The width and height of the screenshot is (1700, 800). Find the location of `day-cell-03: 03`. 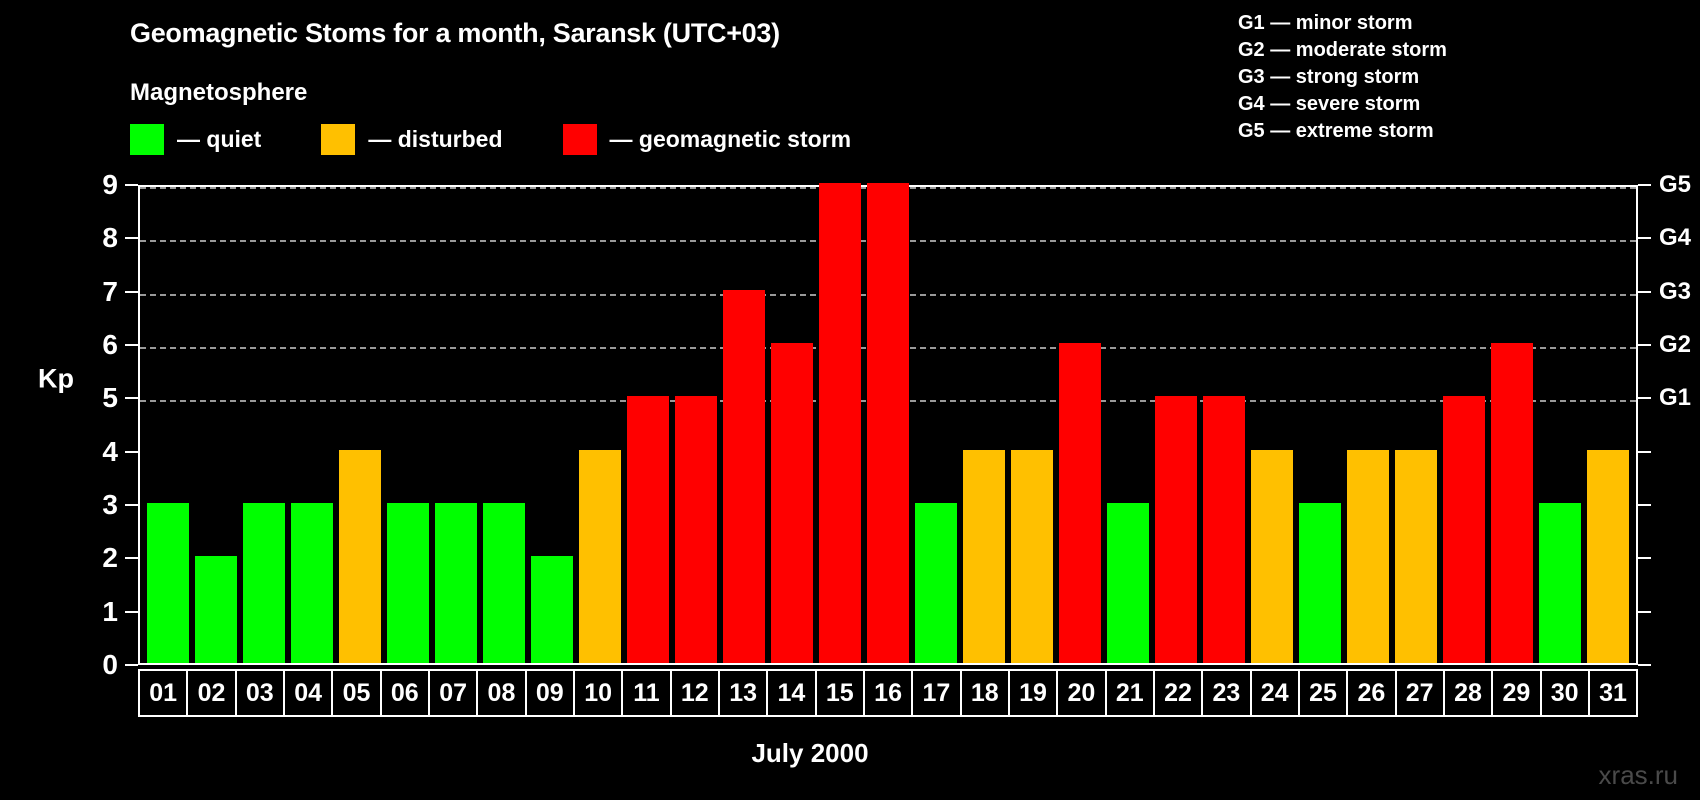

day-cell-03: 03 is located at coordinates (259, 693).